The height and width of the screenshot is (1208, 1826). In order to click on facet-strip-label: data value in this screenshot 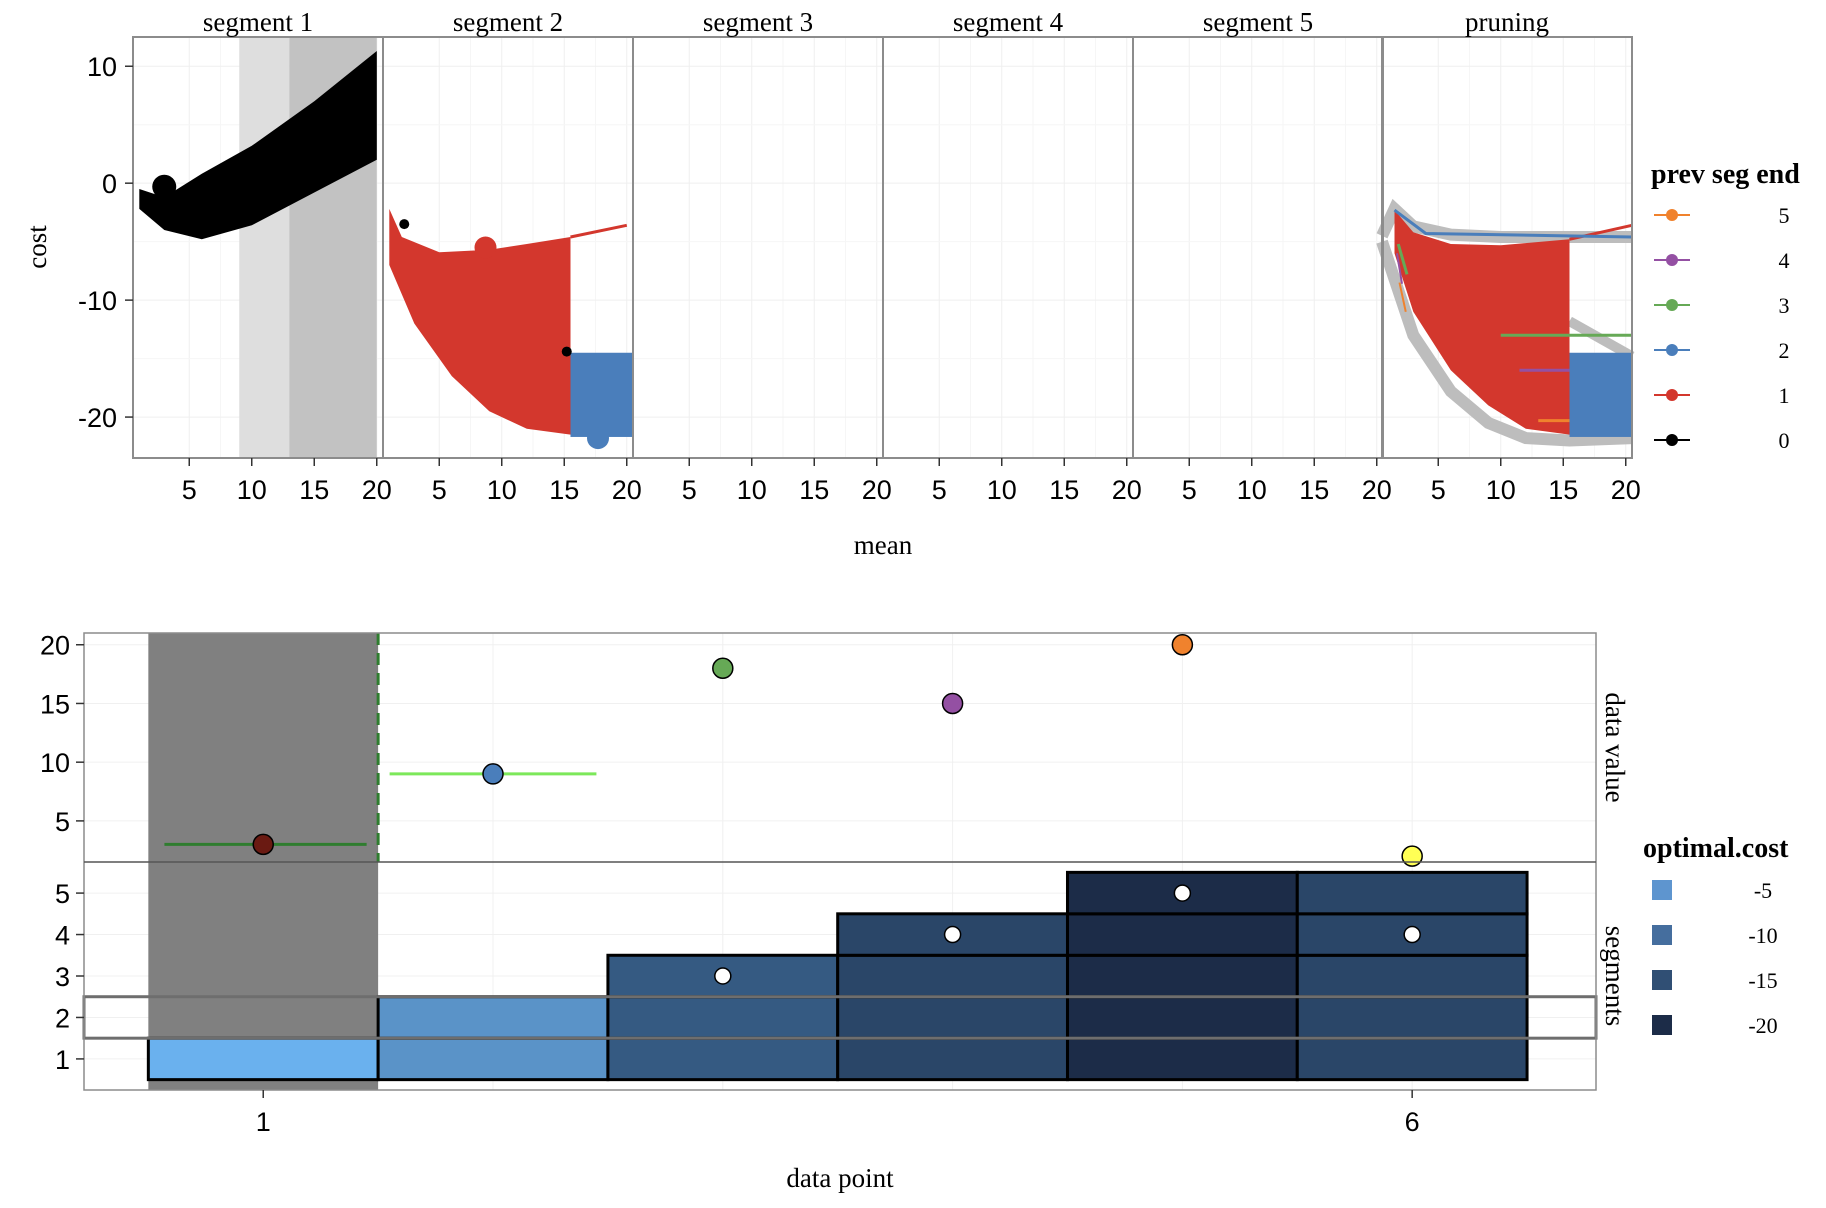, I will do `click(1615, 747)`.